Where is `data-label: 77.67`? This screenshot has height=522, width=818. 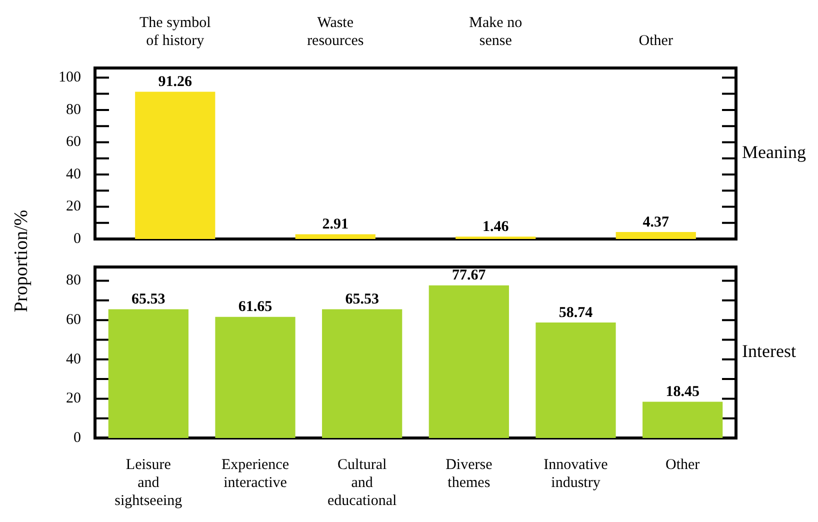 data-label: 77.67 is located at coordinates (469, 276).